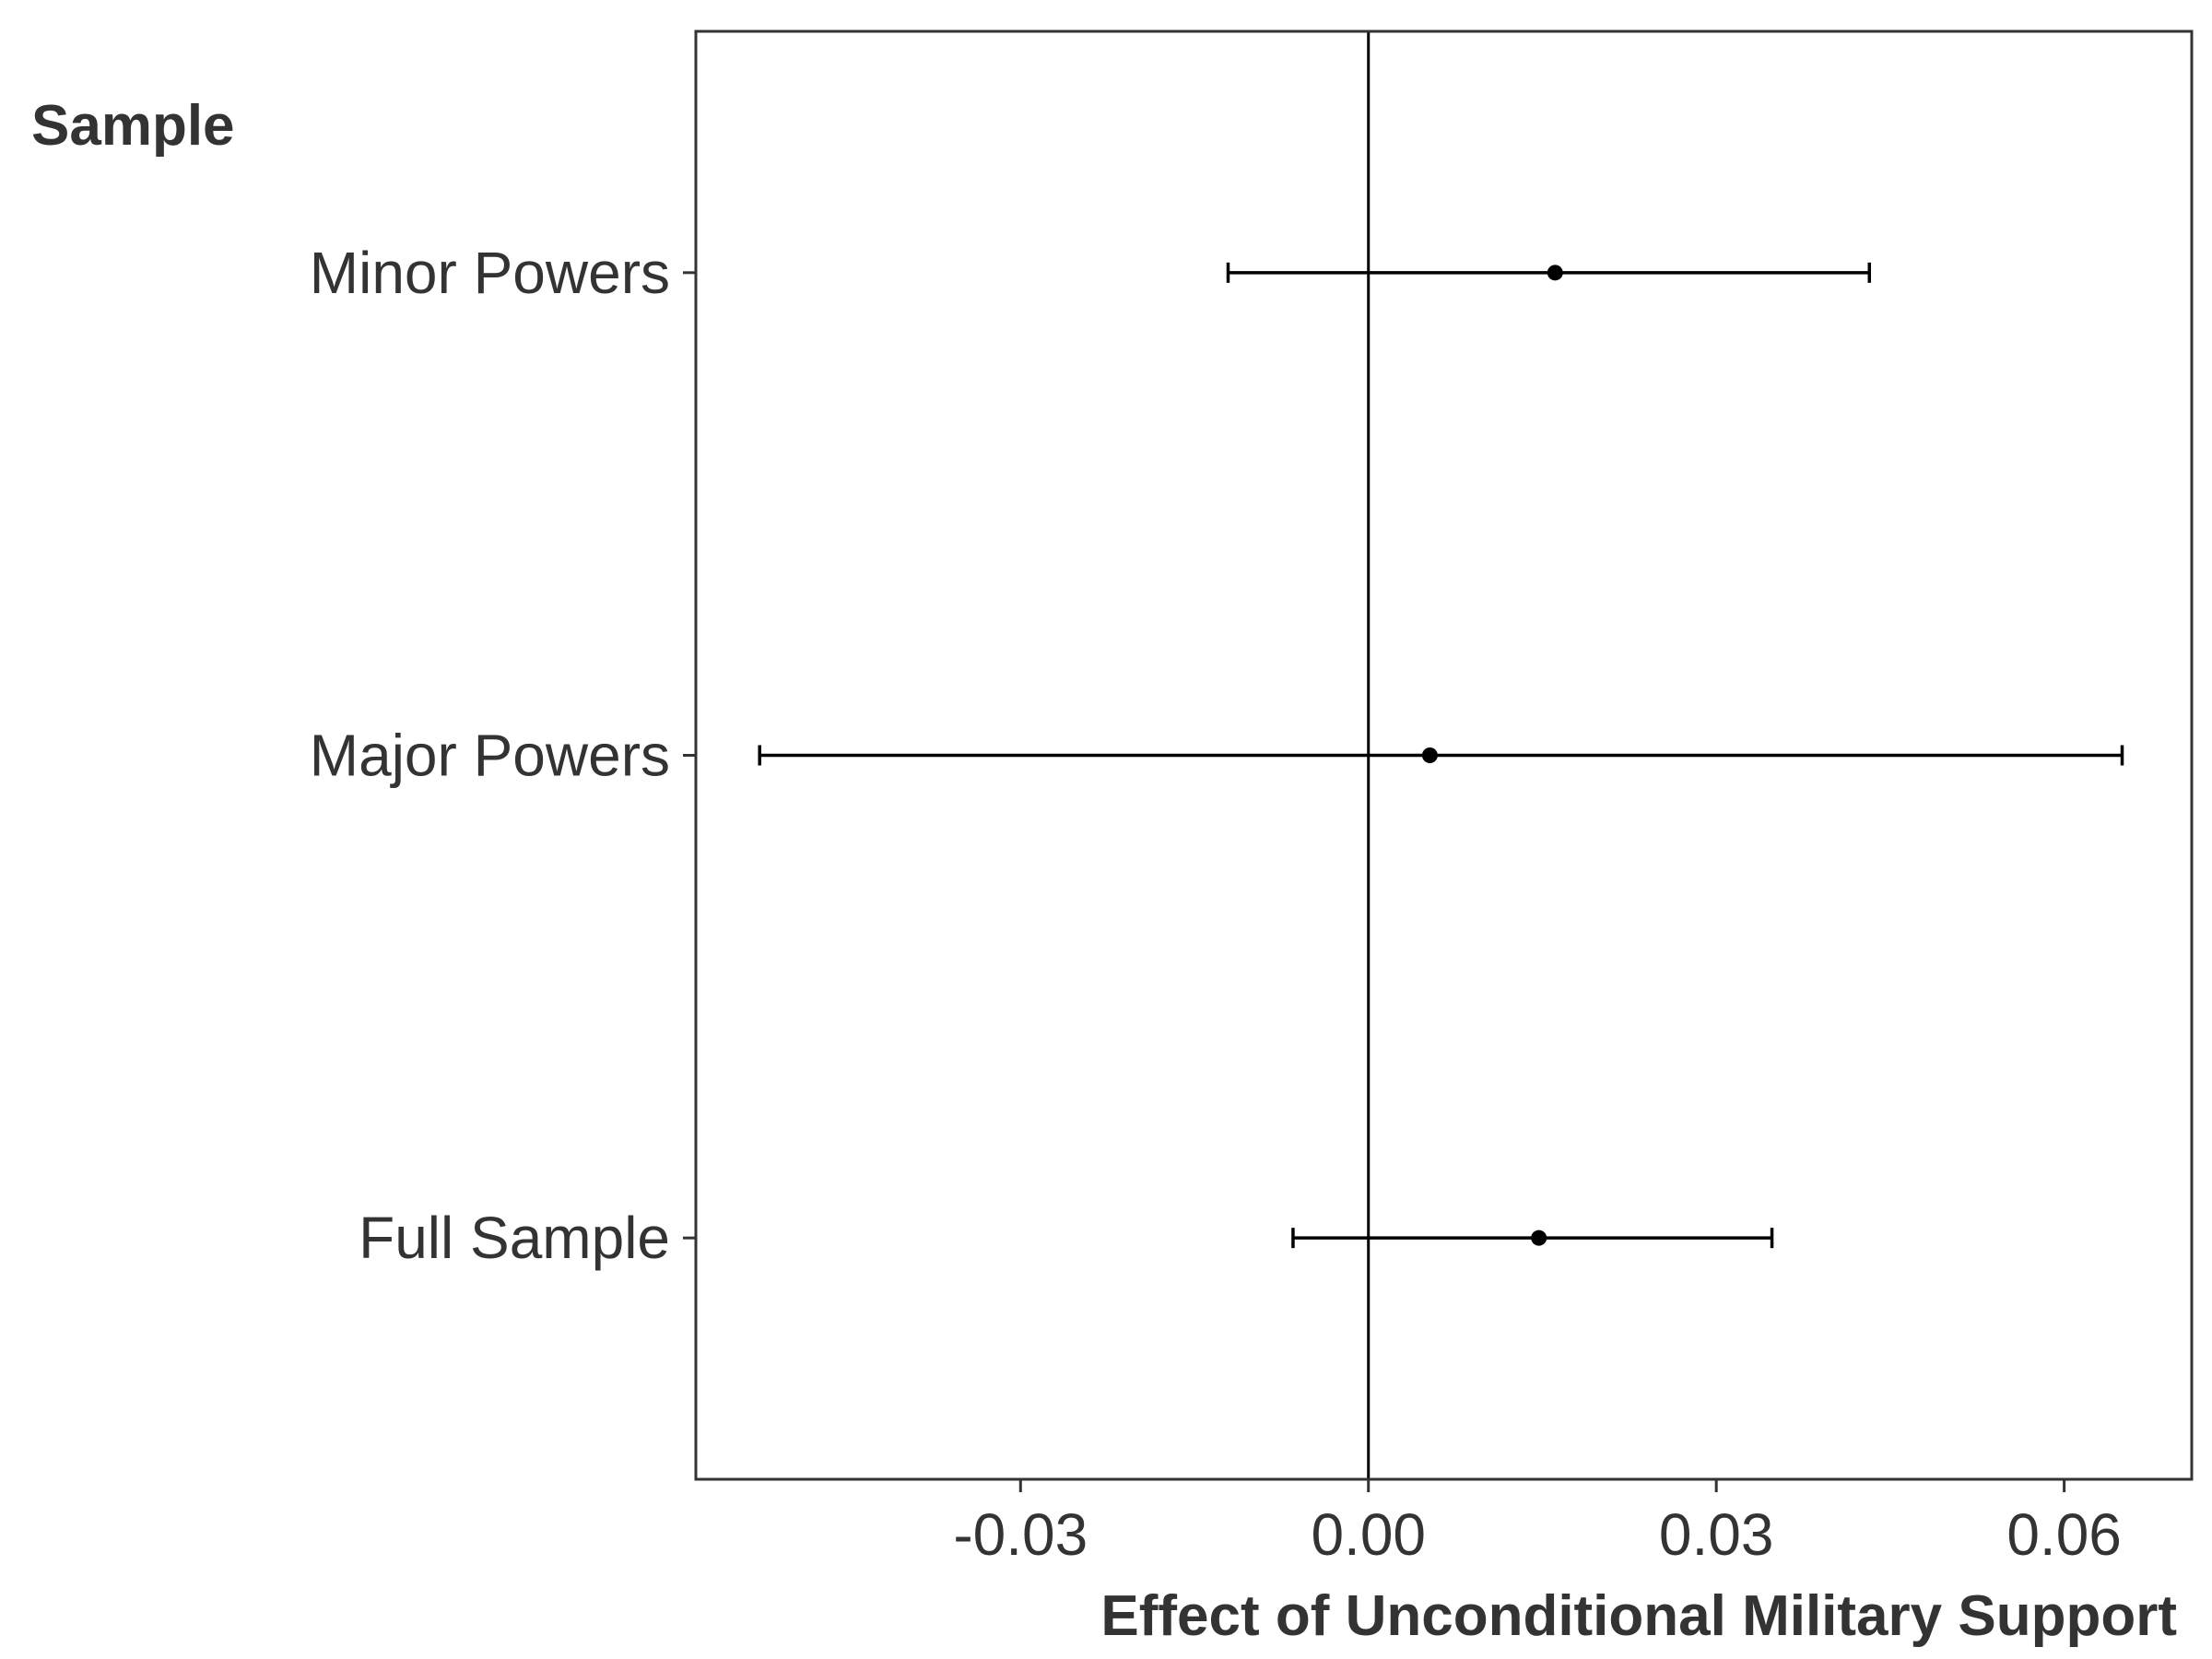  What do you see at coordinates (1492, 755) in the screenshot?
I see `point-layer` at bounding box center [1492, 755].